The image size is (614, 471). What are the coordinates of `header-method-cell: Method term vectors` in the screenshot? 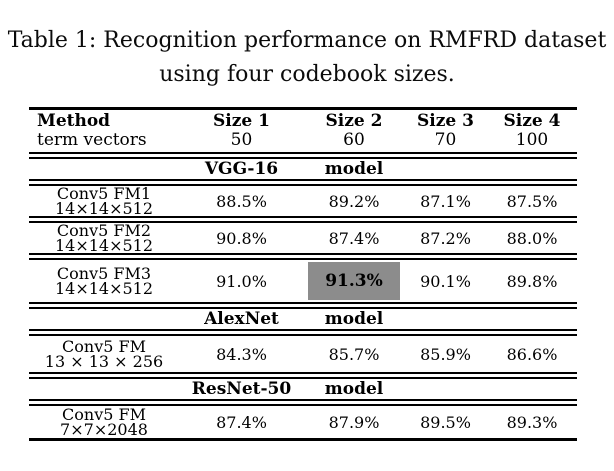 It's located at (104, 131).